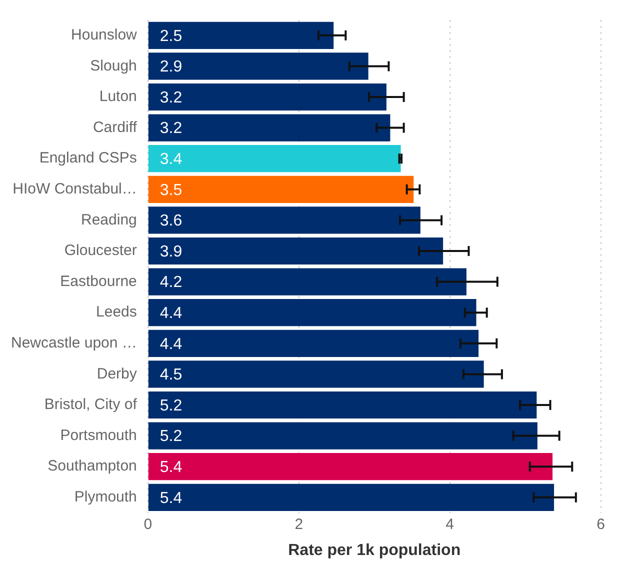 This screenshot has width=619, height=574. What do you see at coordinates (91, 405) in the screenshot?
I see `y-tick-label: Bristol, City of` at bounding box center [91, 405].